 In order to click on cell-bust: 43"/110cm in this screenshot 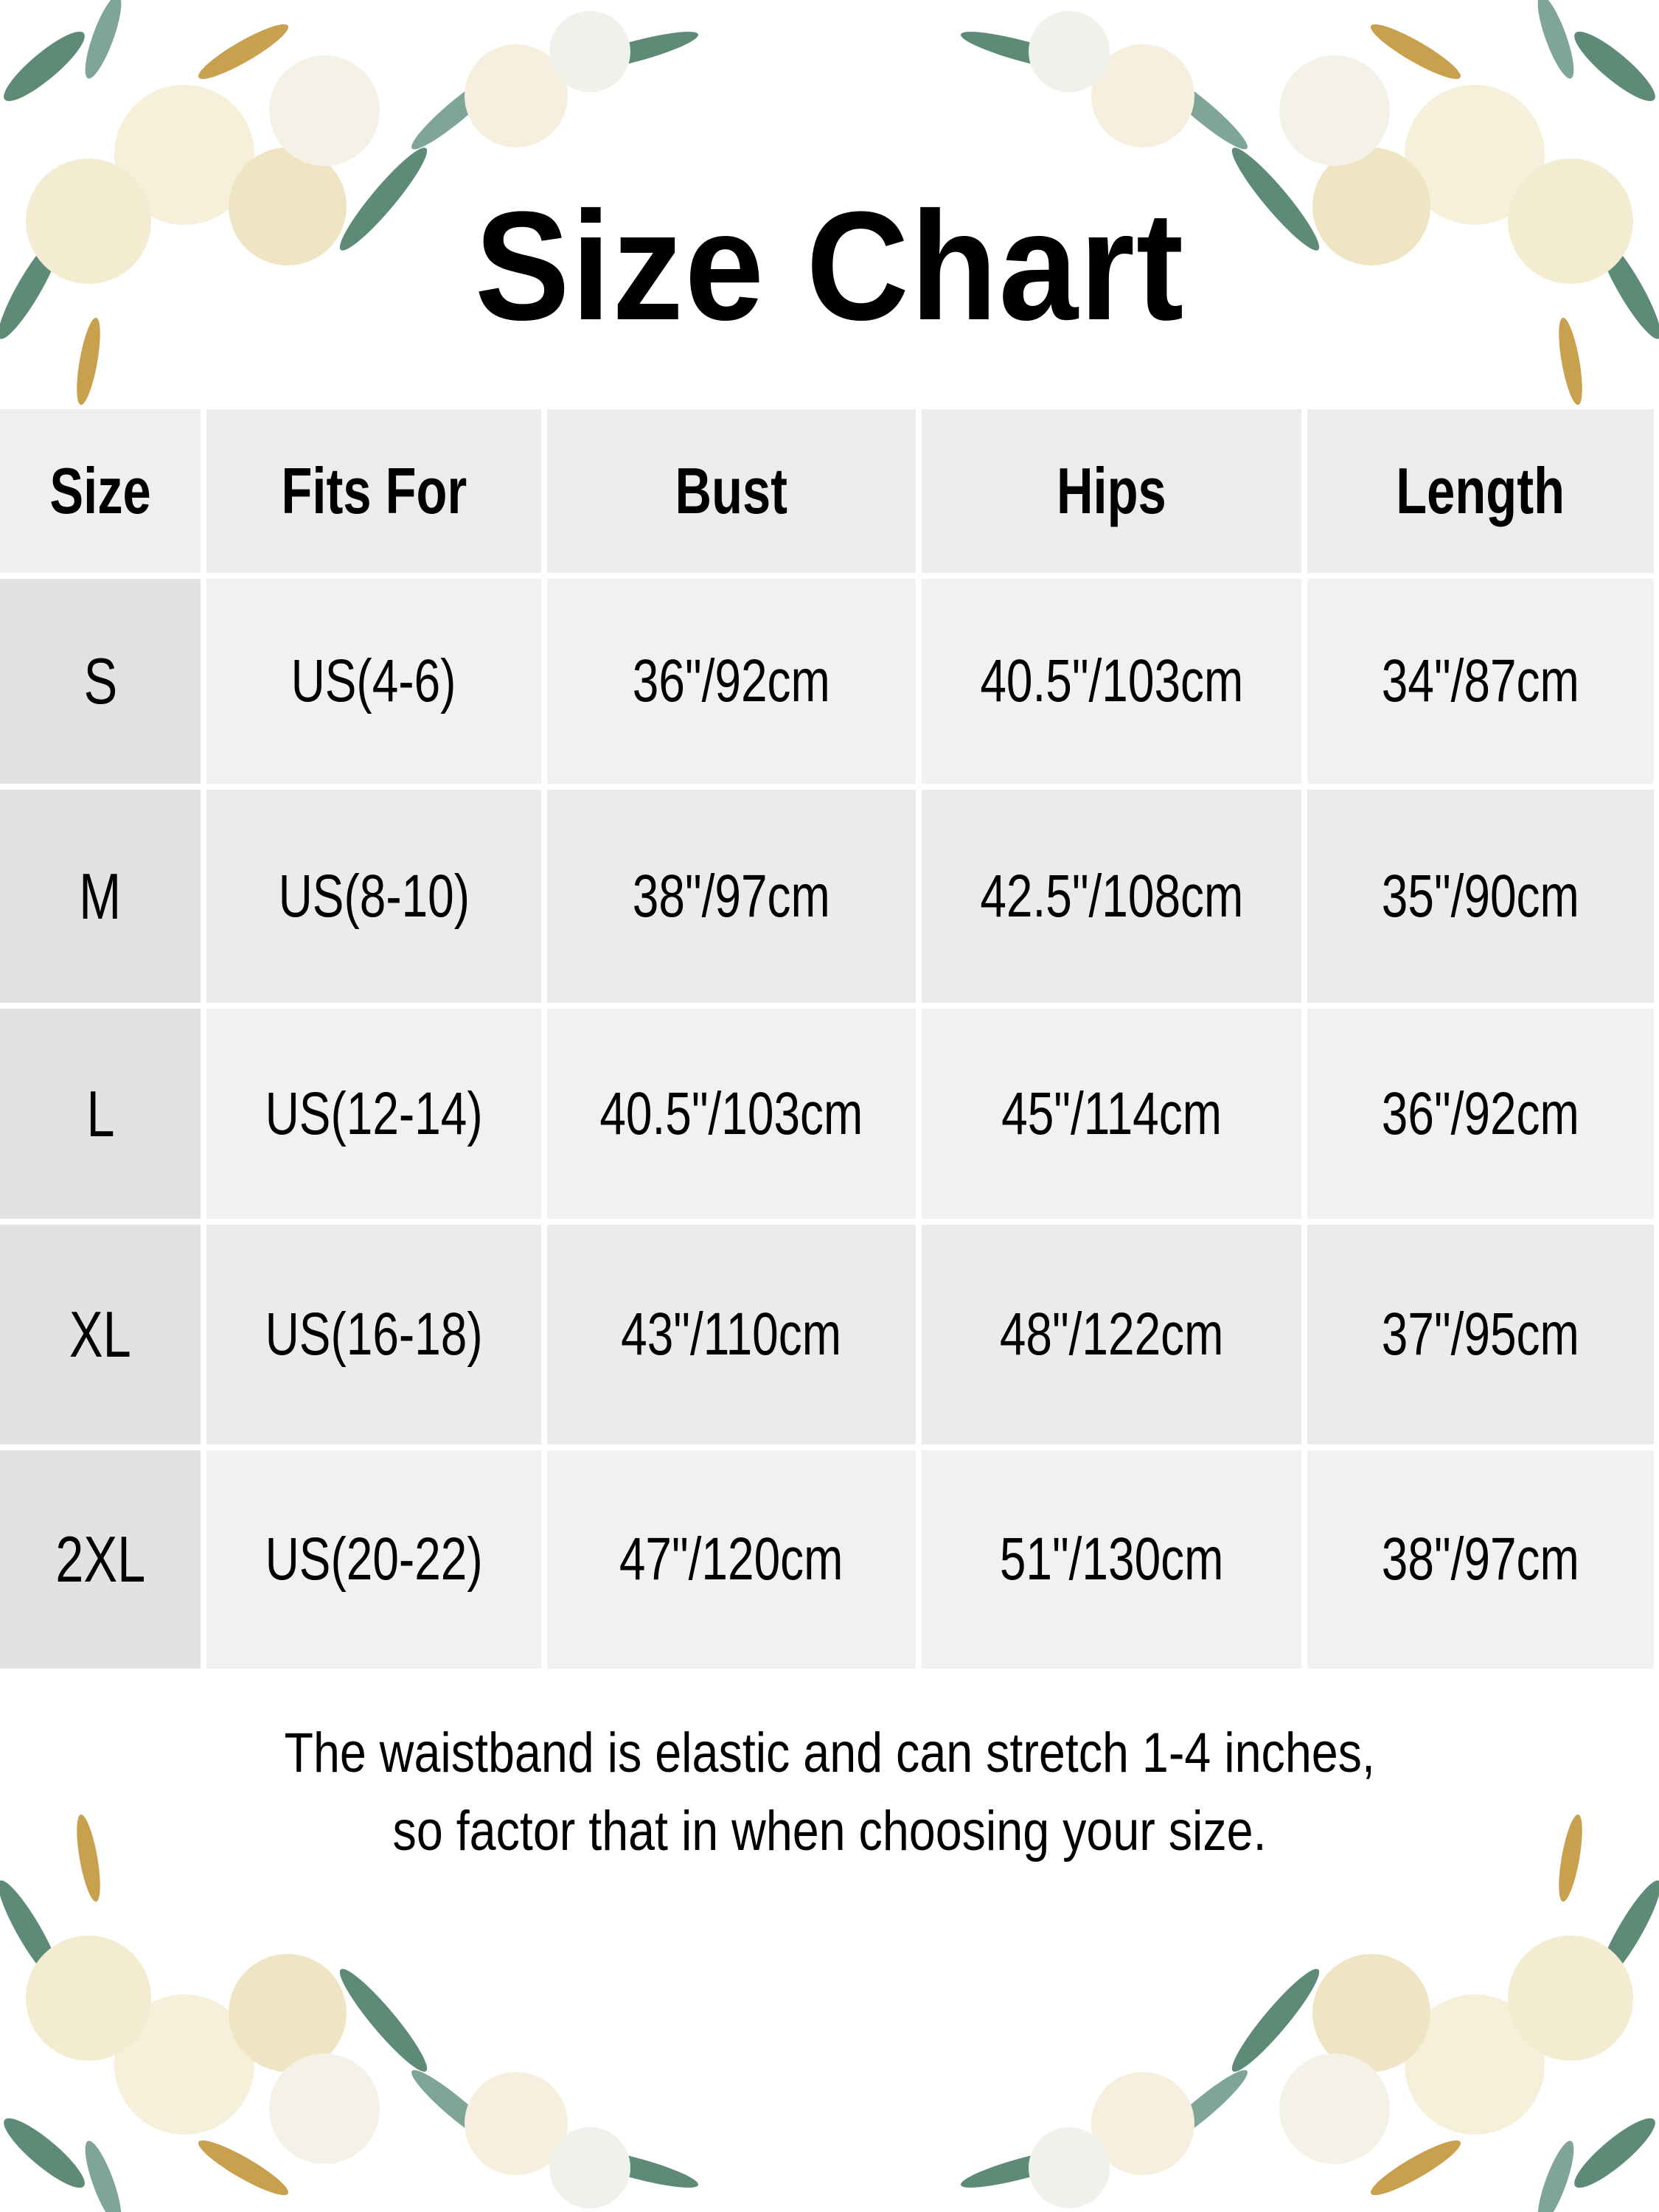, I will do `click(731, 1334)`.